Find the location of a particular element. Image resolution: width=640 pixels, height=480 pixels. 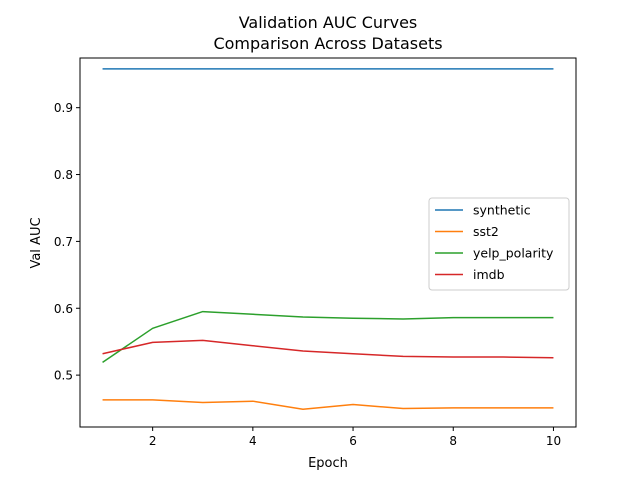

x-axis: 2 4 6 8 10 is located at coordinates (355, 437).